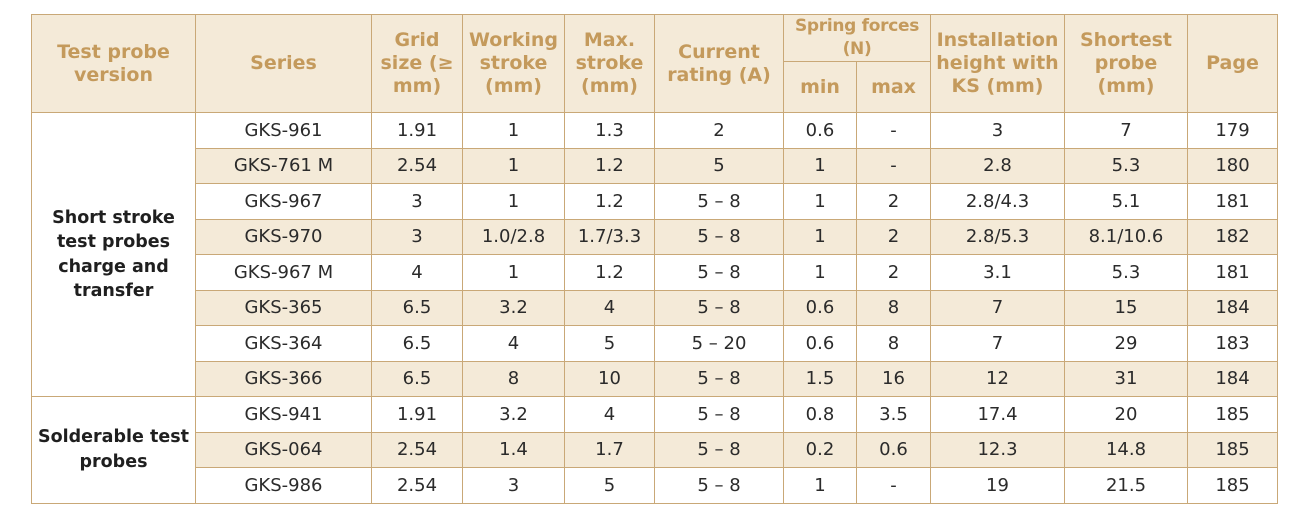 The width and height of the screenshot is (1308, 512). Describe the element at coordinates (820, 449) in the screenshot. I see `cell-spring-min: 0.2` at that location.